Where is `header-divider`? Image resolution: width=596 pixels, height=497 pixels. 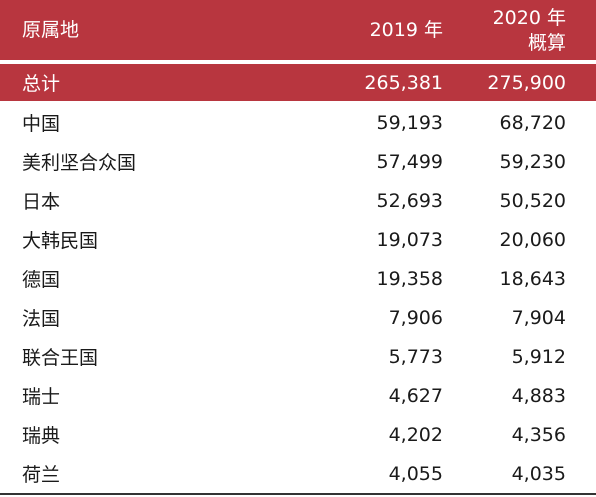 header-divider is located at coordinates (298, 62).